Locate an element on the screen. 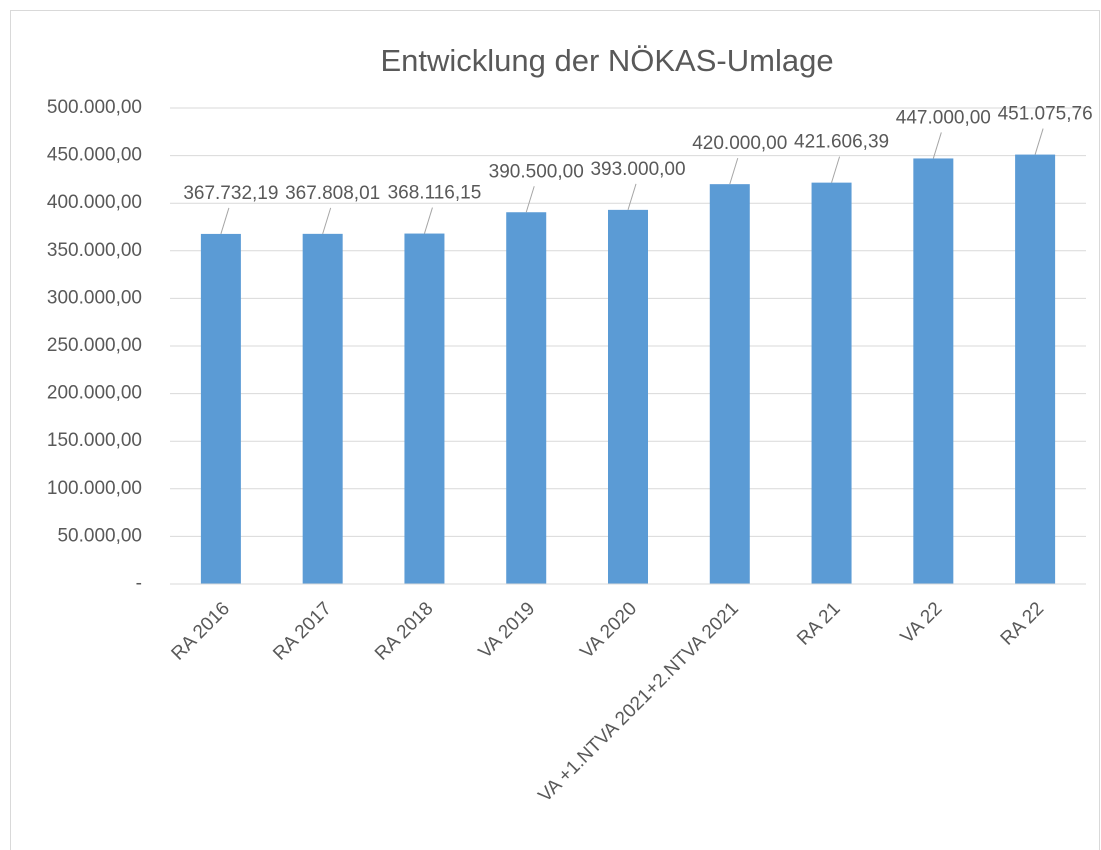  data-label: 421.606,39 is located at coordinates (841, 142).